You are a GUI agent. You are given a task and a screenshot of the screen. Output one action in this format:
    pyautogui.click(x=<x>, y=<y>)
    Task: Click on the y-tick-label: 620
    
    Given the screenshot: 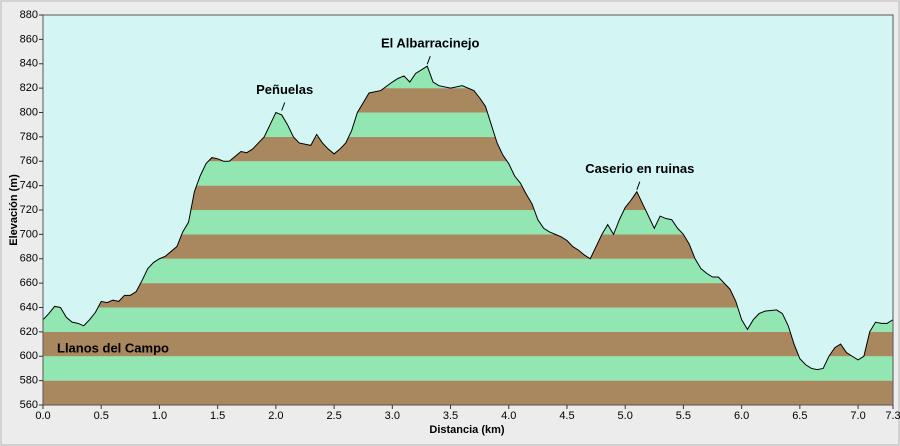 What is the action you would take?
    pyautogui.click(x=29, y=332)
    